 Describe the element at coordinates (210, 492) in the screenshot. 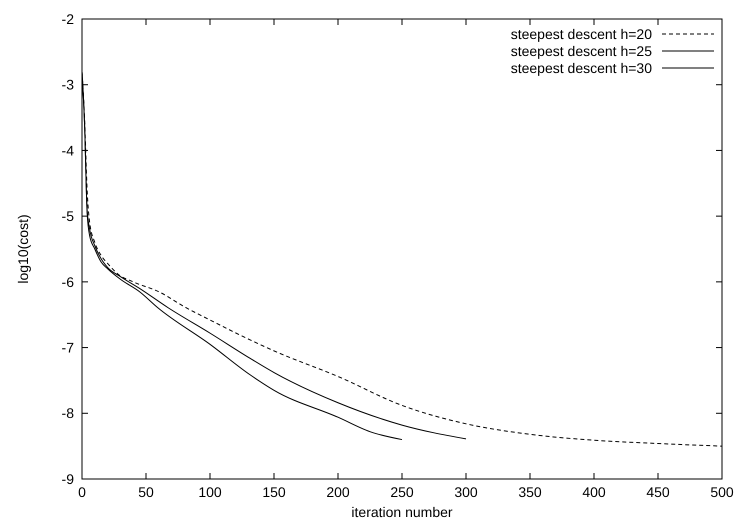

I see `x-tick-label: 100` at that location.